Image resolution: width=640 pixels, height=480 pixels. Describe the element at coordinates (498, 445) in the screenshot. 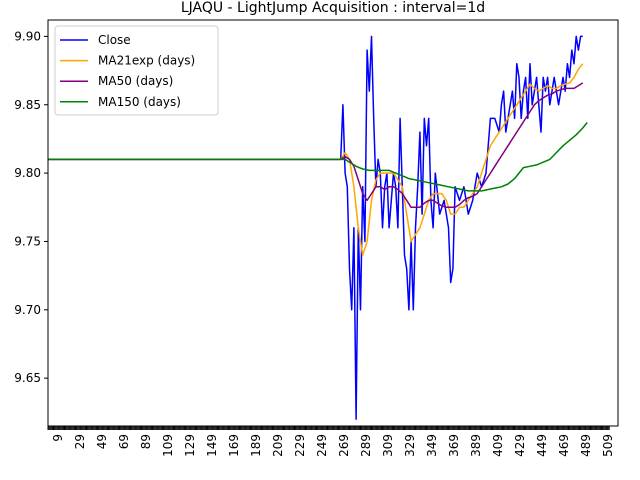

I see `x-tick-label: 409` at that location.